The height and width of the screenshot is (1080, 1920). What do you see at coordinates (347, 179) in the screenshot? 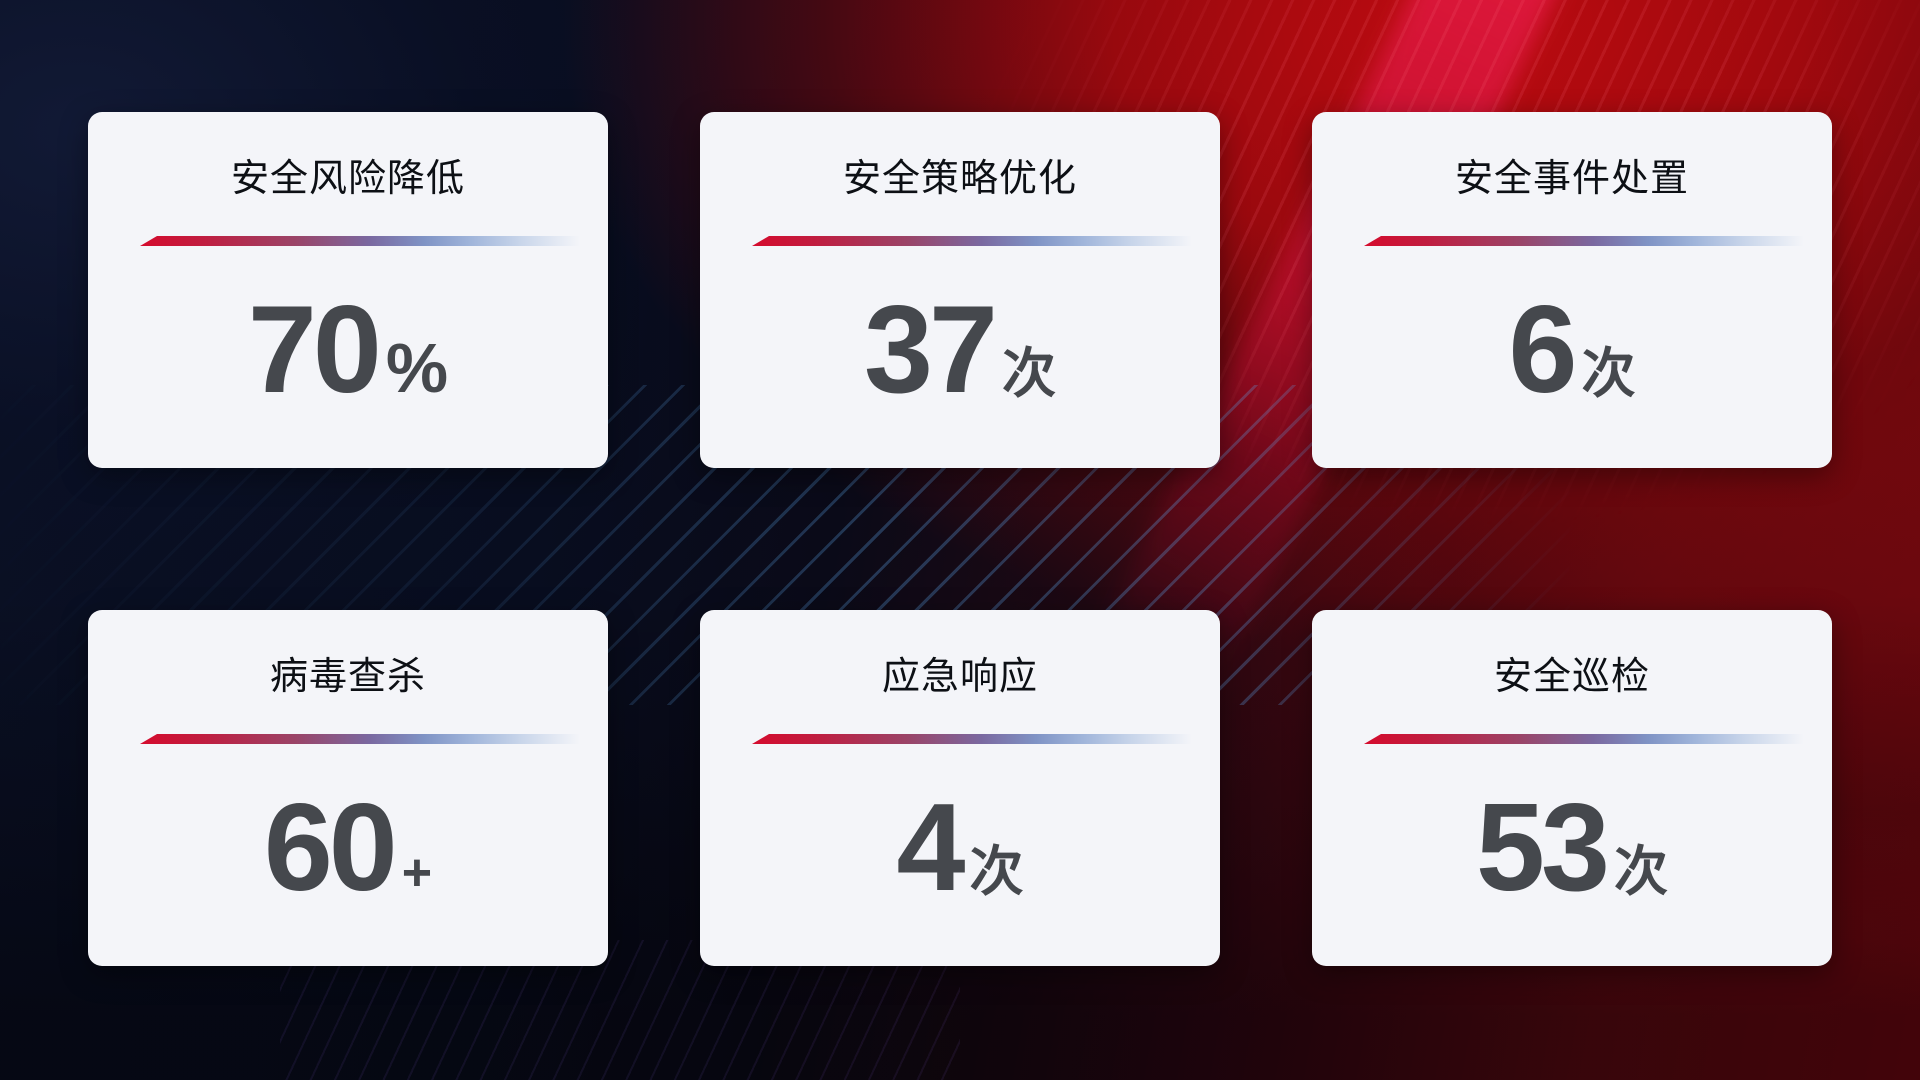
I see `card-title: 安全风险降低` at bounding box center [347, 179].